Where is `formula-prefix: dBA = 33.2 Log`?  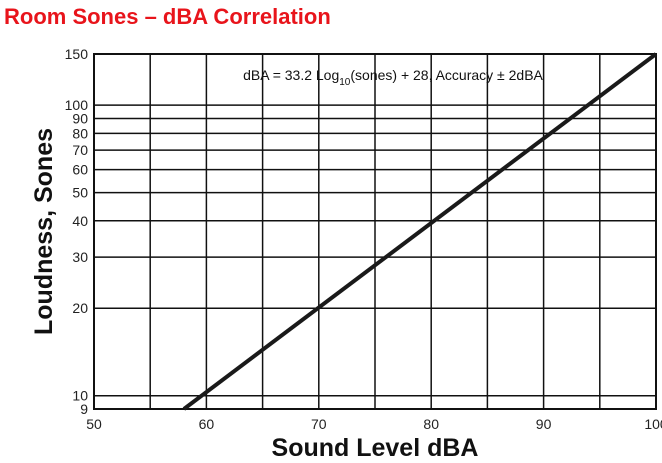
formula-prefix: dBA = 33.2 Log is located at coordinates (291, 75).